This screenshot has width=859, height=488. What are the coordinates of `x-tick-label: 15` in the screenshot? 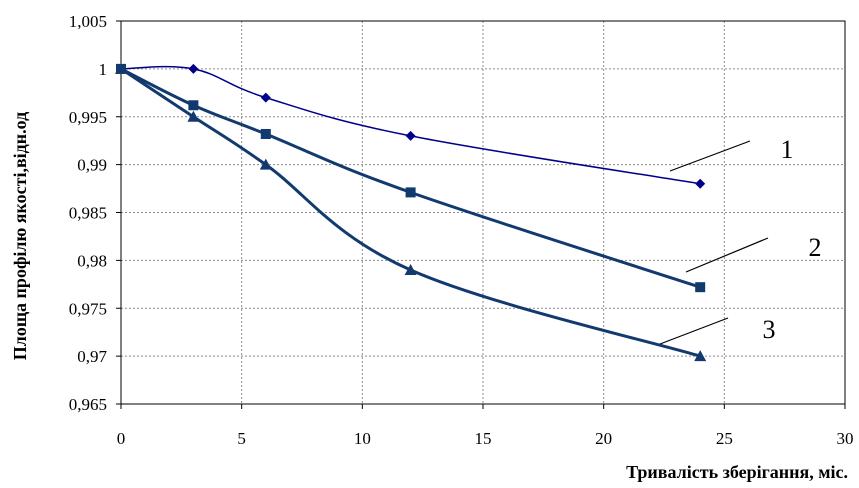 It's located at (483, 438).